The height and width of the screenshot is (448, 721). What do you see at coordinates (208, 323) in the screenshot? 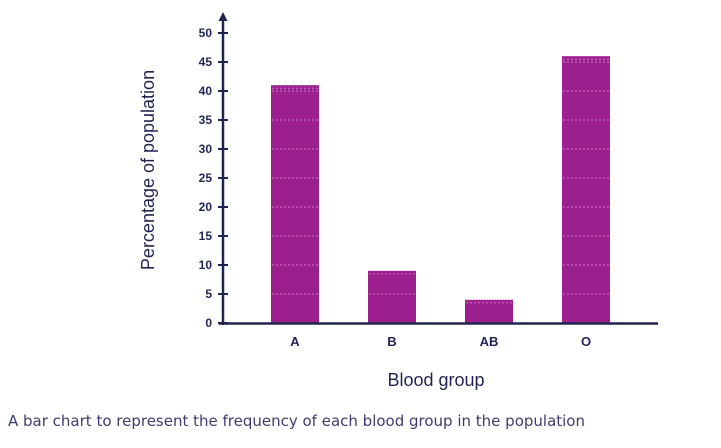
I see `y-tick-label: 0` at bounding box center [208, 323].